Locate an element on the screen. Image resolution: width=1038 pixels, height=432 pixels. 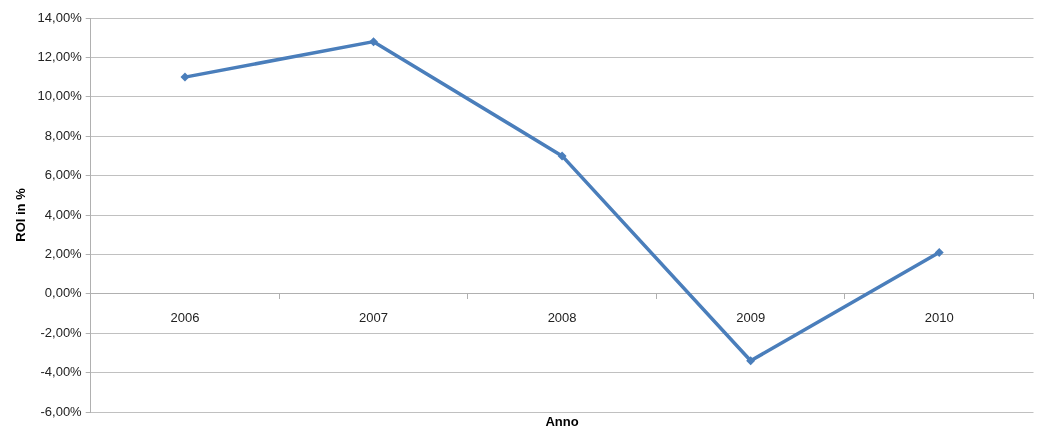
x-tick-label: 2007 is located at coordinates (373, 318).